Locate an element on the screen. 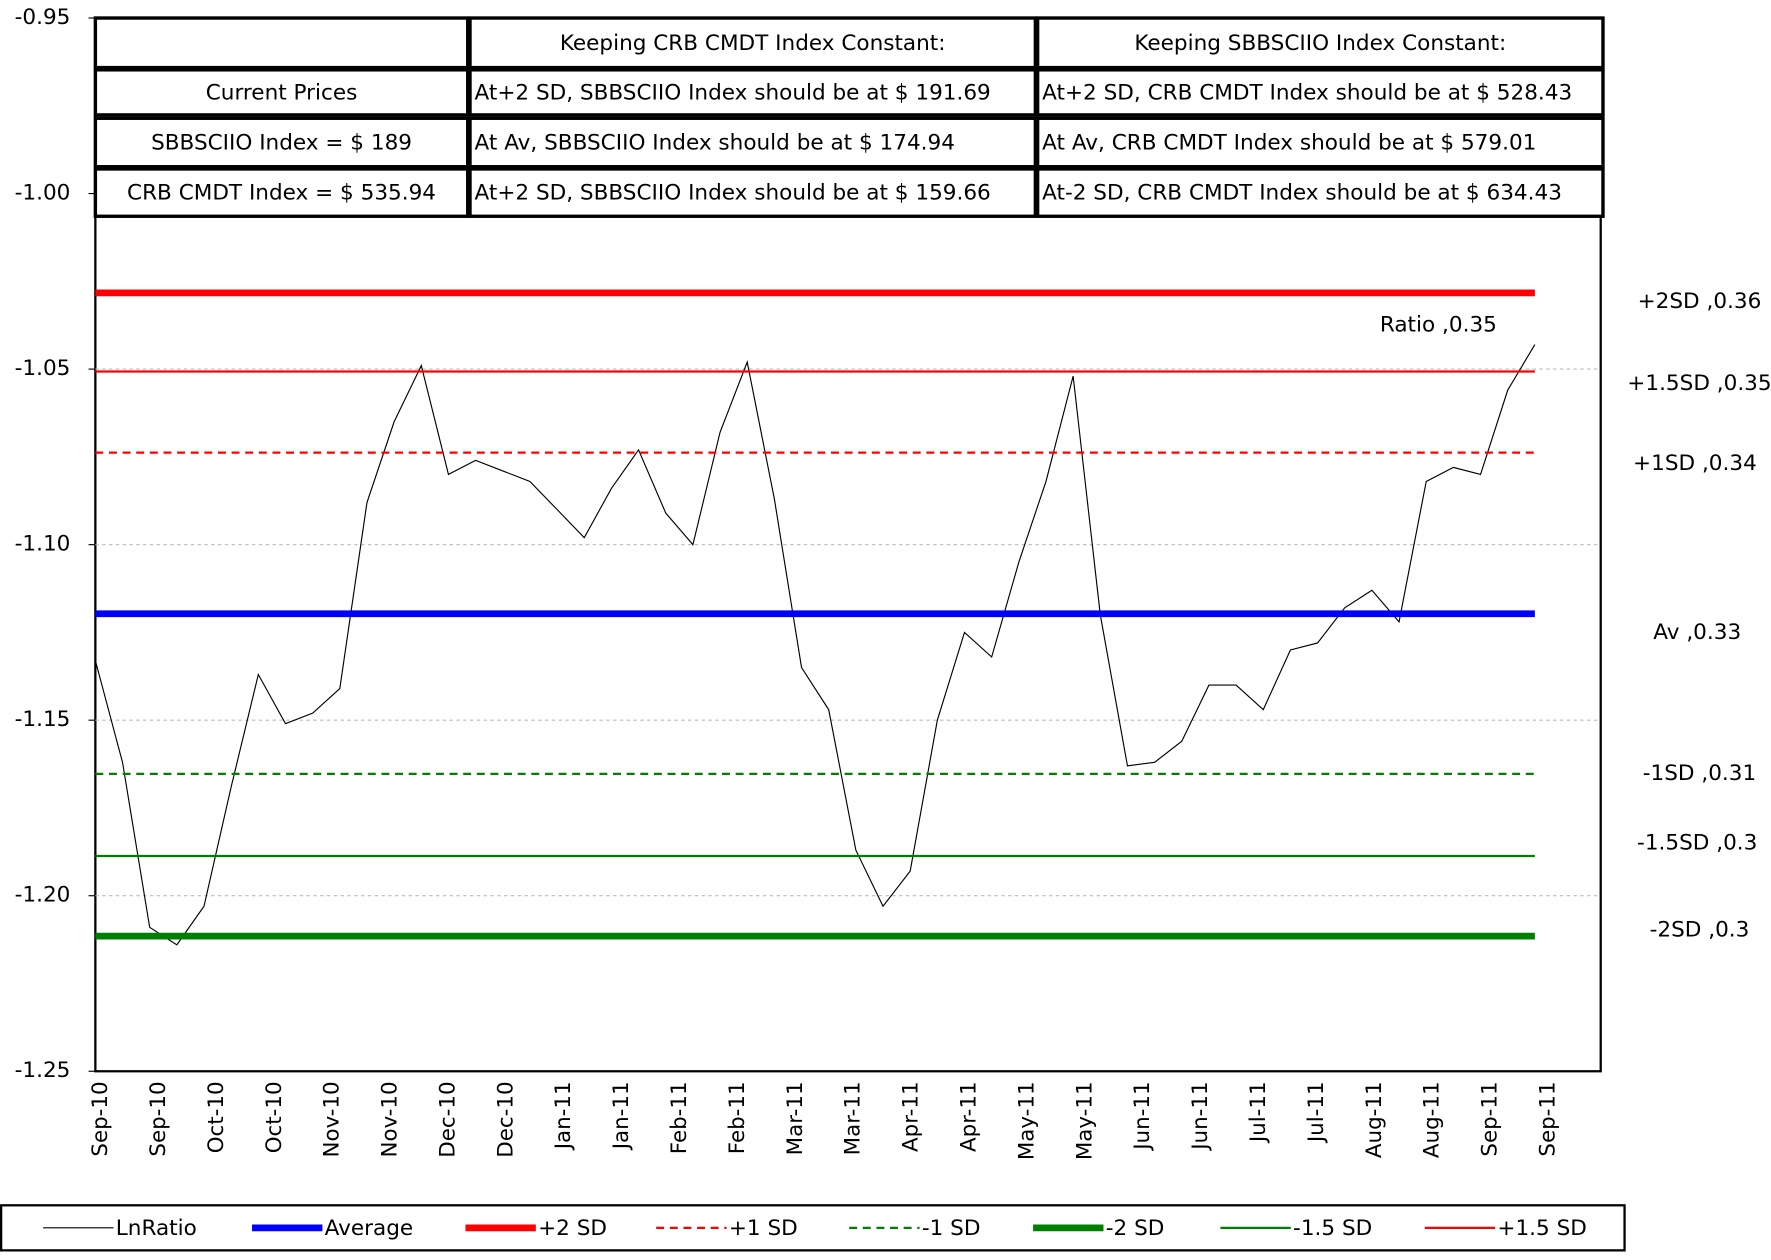 Image resolution: width=1771 pixels, height=1260 pixels. table-text: CRB CMDT Index = $ 535.94 is located at coordinates (281, 193).